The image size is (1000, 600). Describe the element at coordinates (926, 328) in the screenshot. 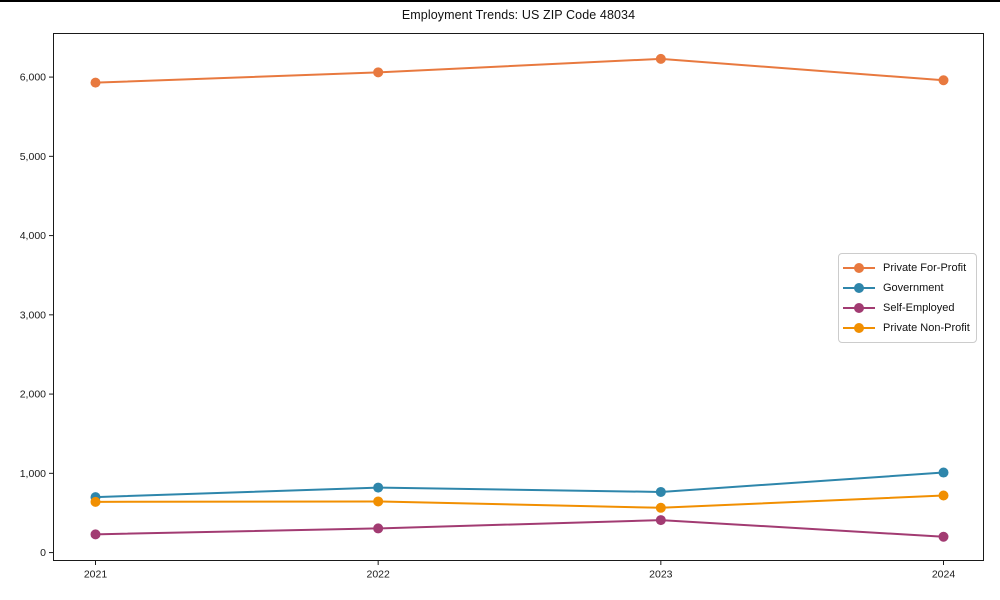

I see `legend-label: Private Non-Profit` at that location.